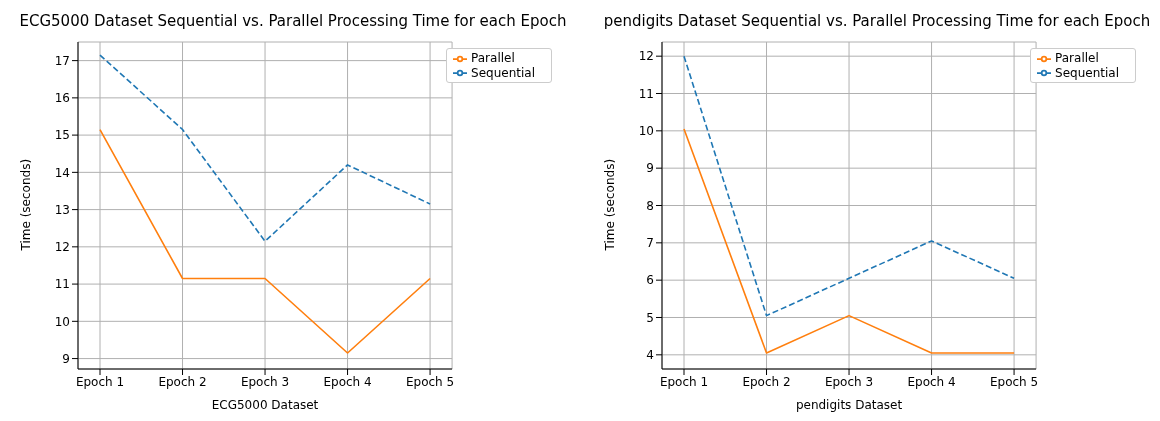  Describe the element at coordinates (265, 405) in the screenshot. I see `x-axis-title: ECG5000 Dataset` at that location.